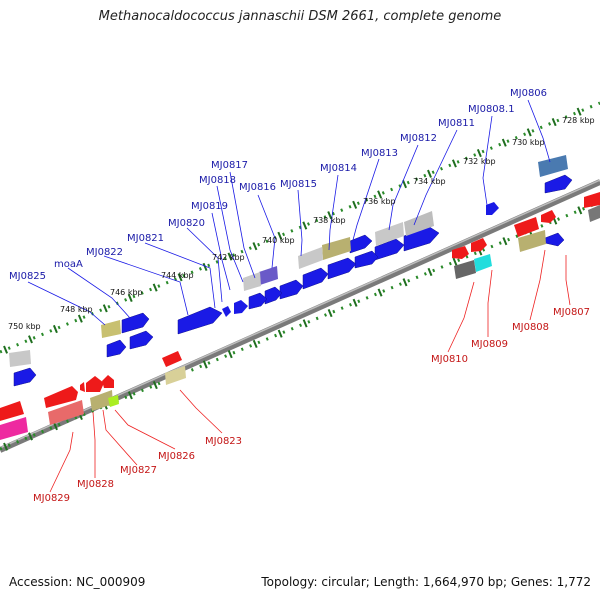 The image size is (600, 600). Describe the element at coordinates (201, 411) in the screenshot. I see `leader-mj0823` at that location.